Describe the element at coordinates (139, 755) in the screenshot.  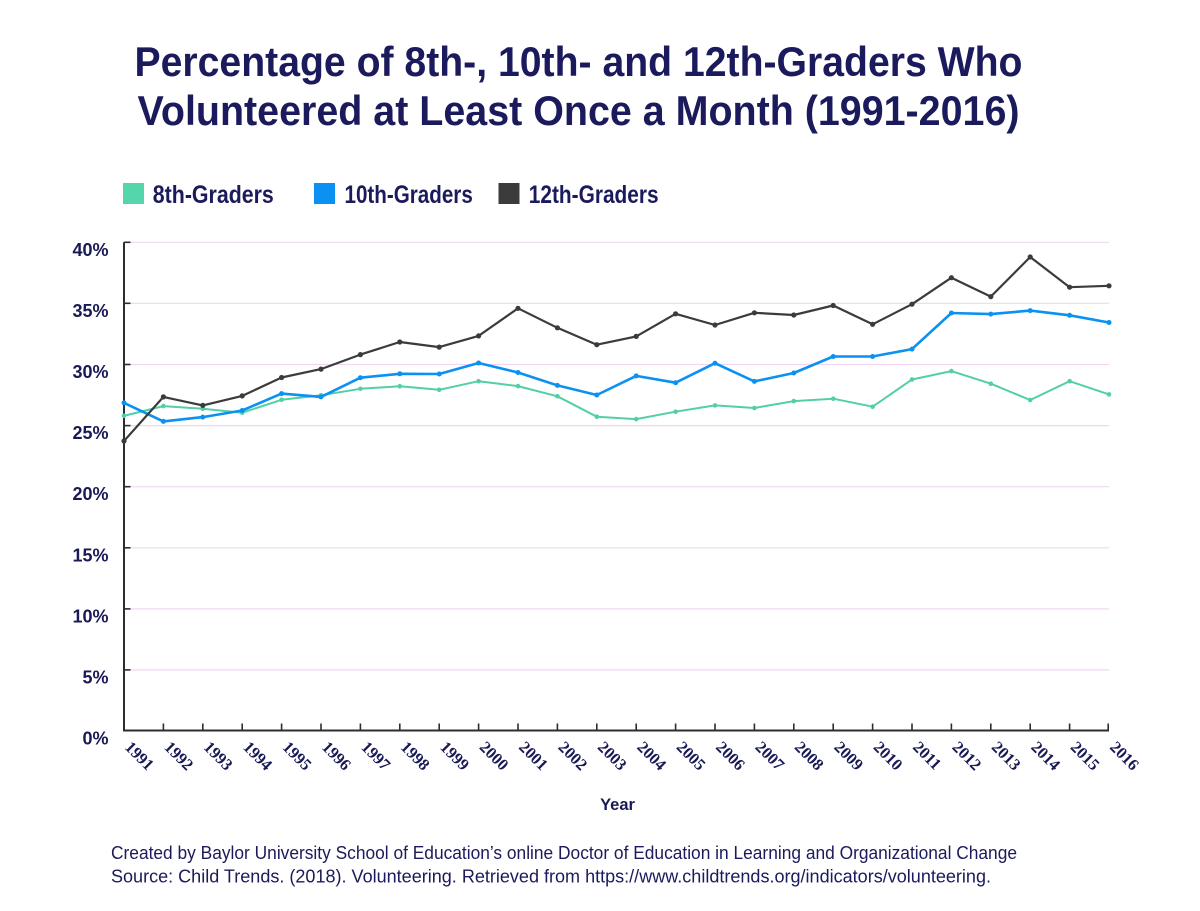
I see `svg-text: 1991` at that location.